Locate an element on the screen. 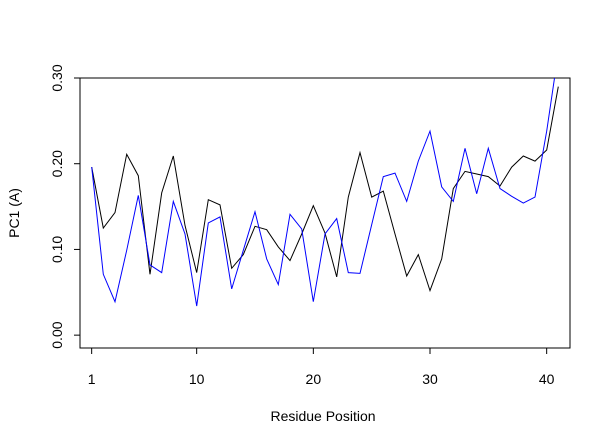 This screenshot has height=446, width=611. x-tick-label: 40 is located at coordinates (547, 379).